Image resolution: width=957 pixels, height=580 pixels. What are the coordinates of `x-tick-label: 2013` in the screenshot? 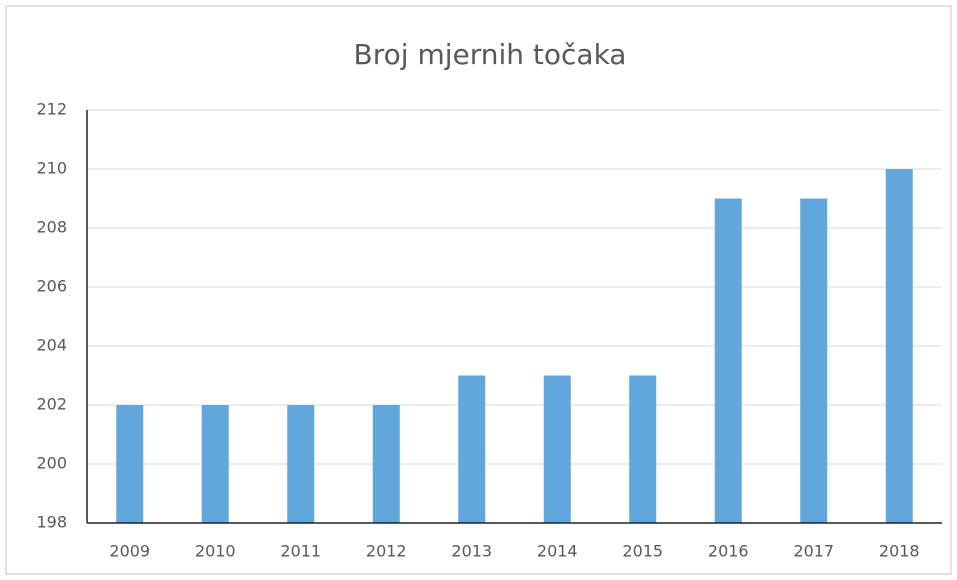 It's located at (471, 551).